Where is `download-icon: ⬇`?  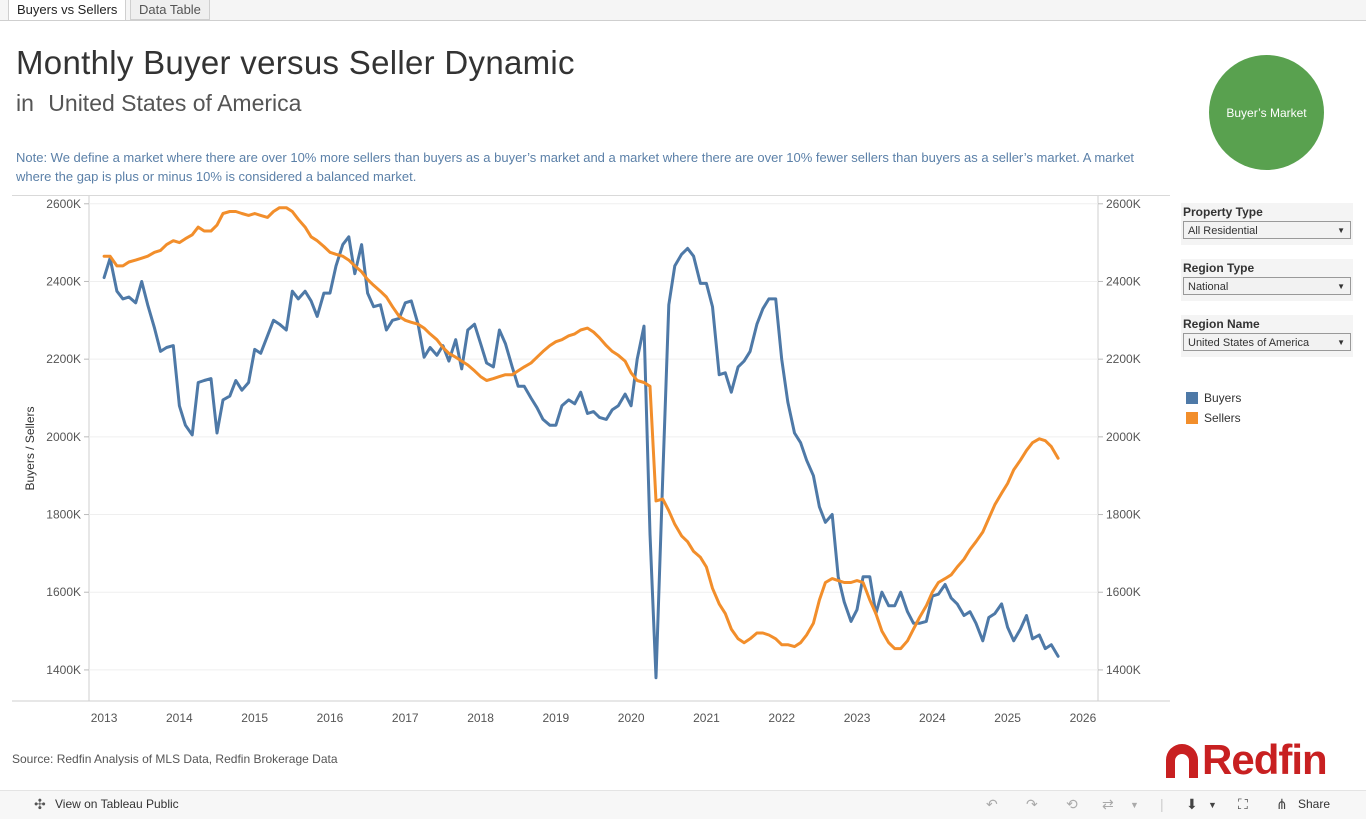 download-icon: ⬇ is located at coordinates (1192, 804).